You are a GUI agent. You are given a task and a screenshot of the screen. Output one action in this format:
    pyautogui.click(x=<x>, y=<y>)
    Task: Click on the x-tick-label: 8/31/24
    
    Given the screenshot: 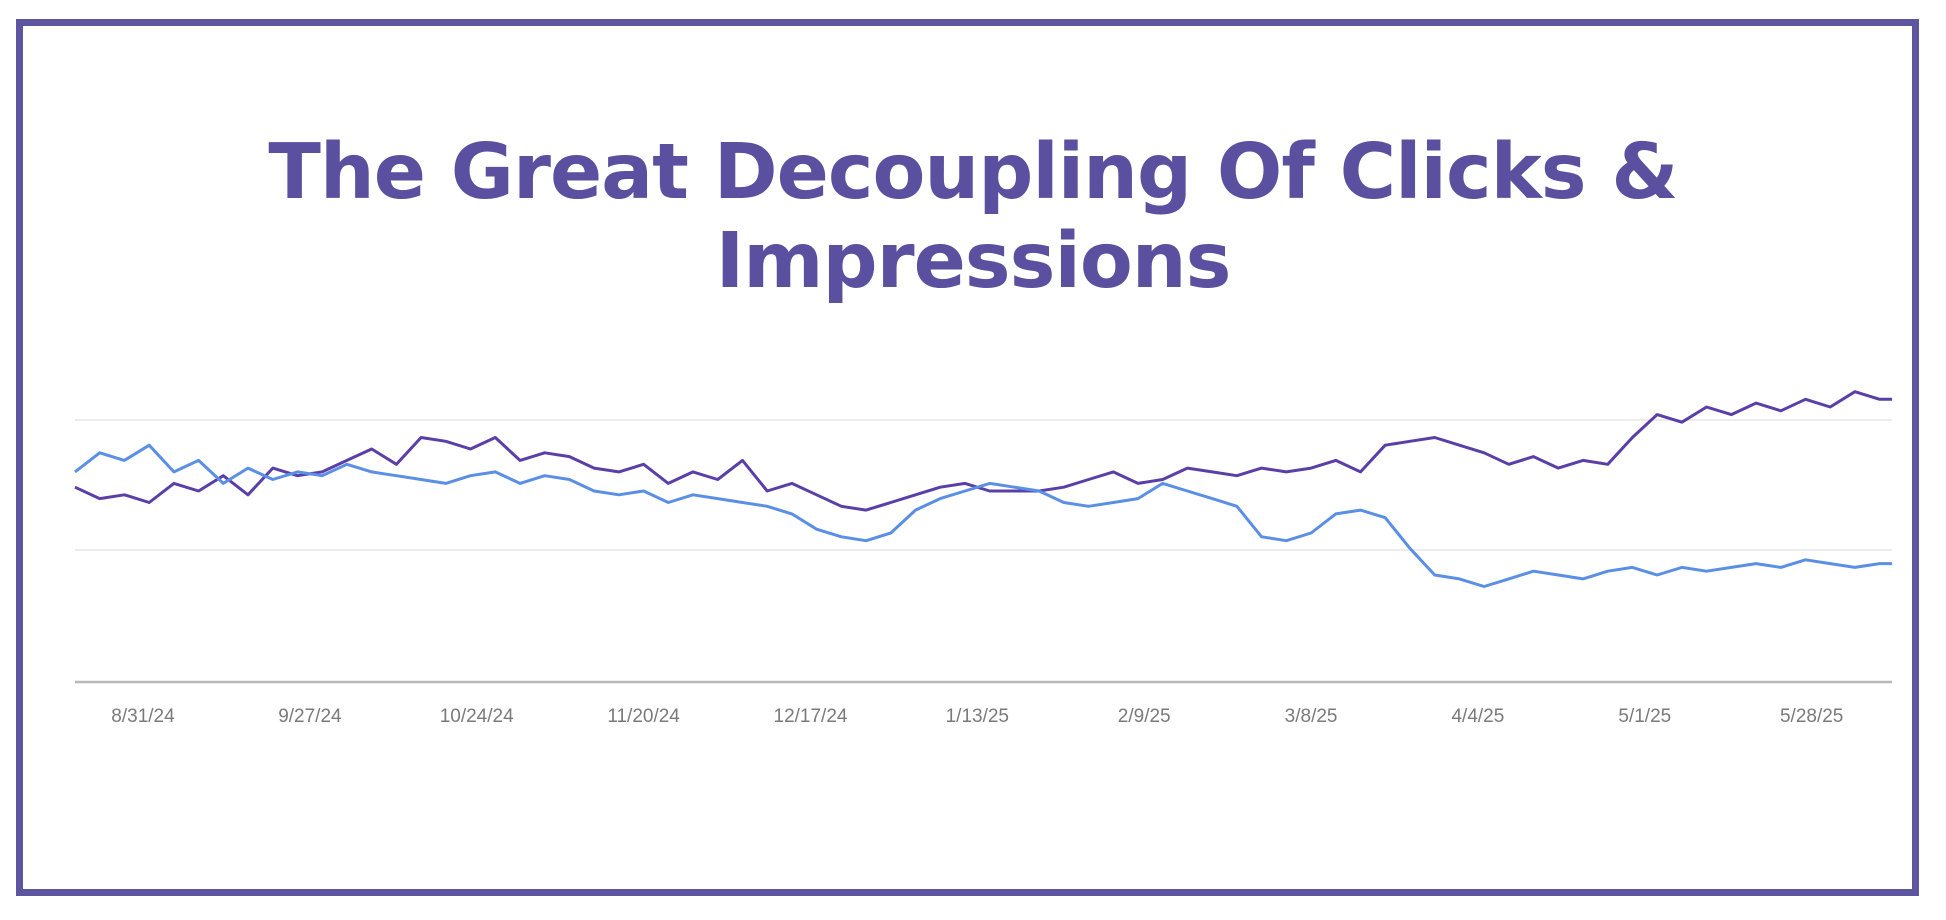 What is the action you would take?
    pyautogui.click(x=143, y=716)
    